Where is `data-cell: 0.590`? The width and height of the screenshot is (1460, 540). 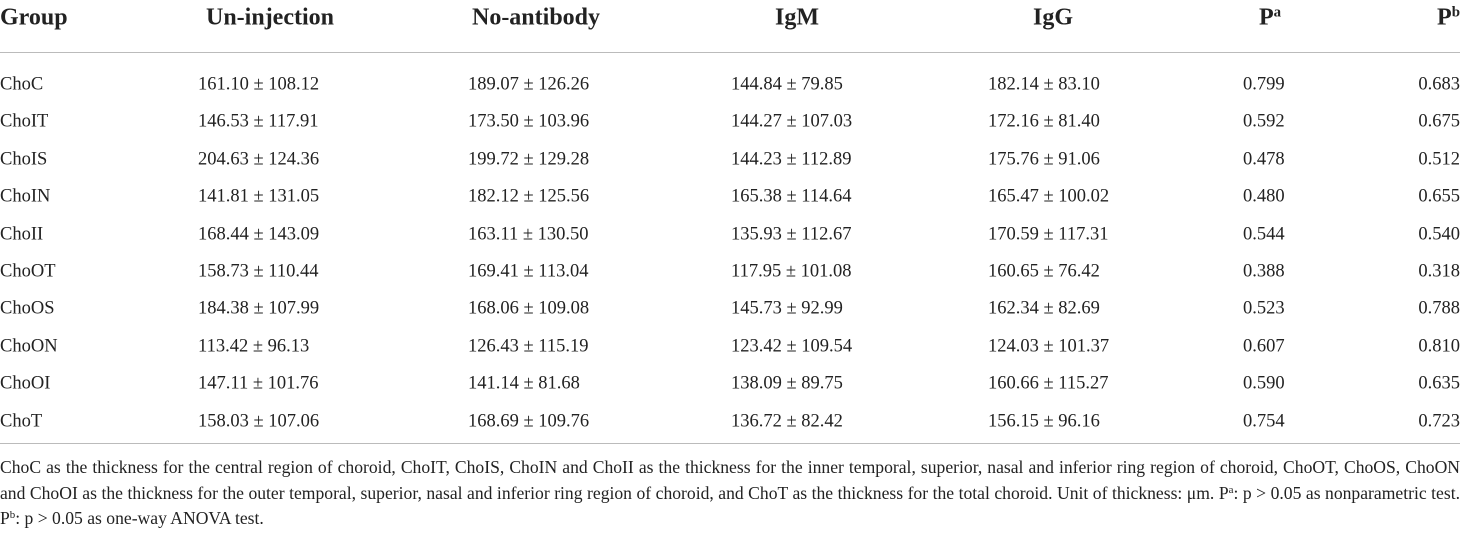 data-cell: 0.590 is located at coordinates (1264, 383).